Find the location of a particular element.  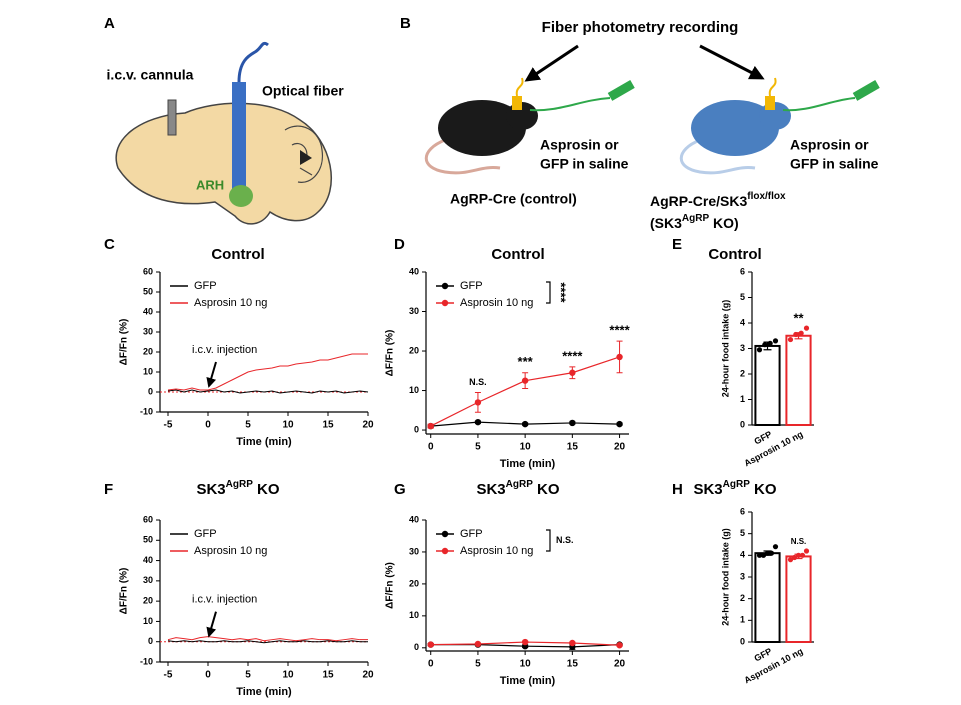

y-tick-label: 50 is located at coordinates (148, 540).